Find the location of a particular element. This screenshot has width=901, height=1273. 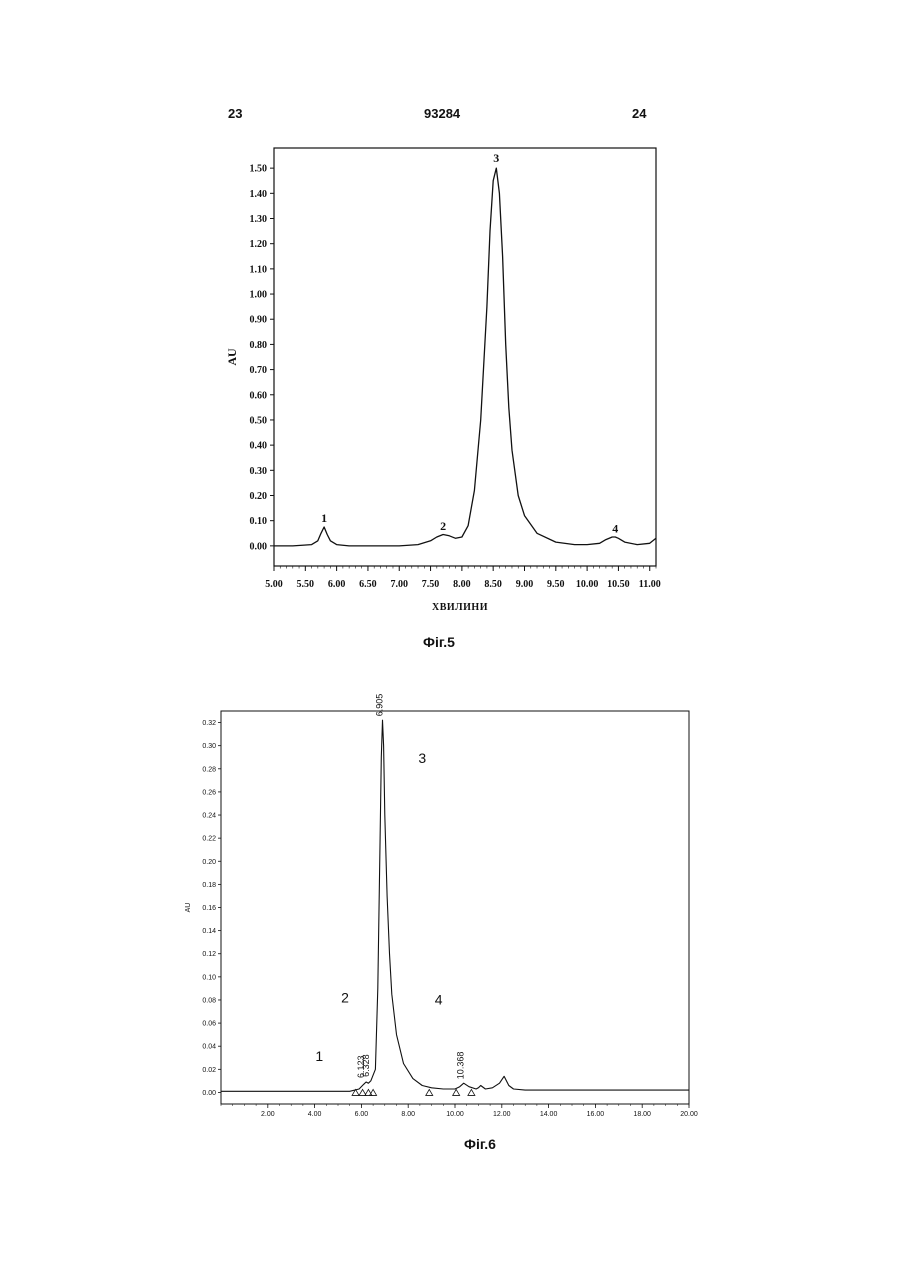

x-tick-label: 14.00 is located at coordinates (549, 1114).